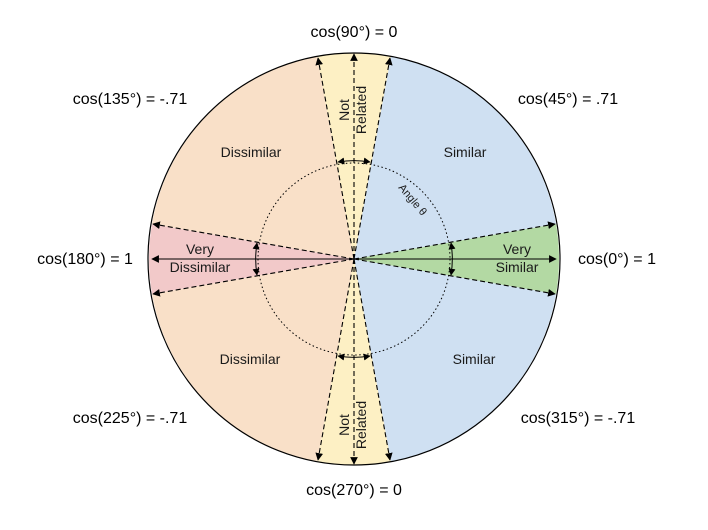 Image resolution: width=708 pixels, height=530 pixels. Describe the element at coordinates (617, 259) in the screenshot. I see `cos-0-label: cos(0°) = 1` at that location.